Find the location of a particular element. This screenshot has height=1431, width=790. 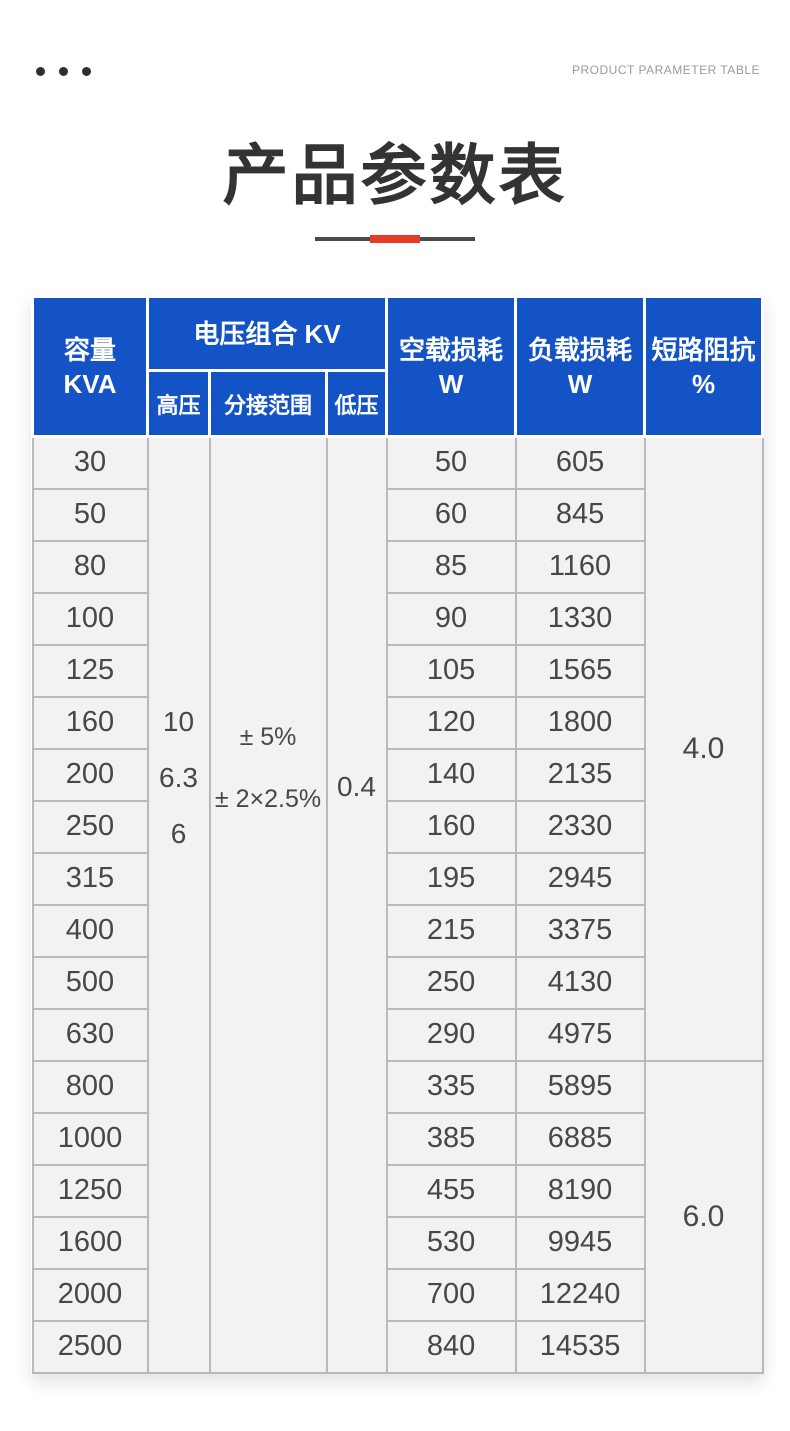

table-row: 100 90 1330 is located at coordinates (397, 618).